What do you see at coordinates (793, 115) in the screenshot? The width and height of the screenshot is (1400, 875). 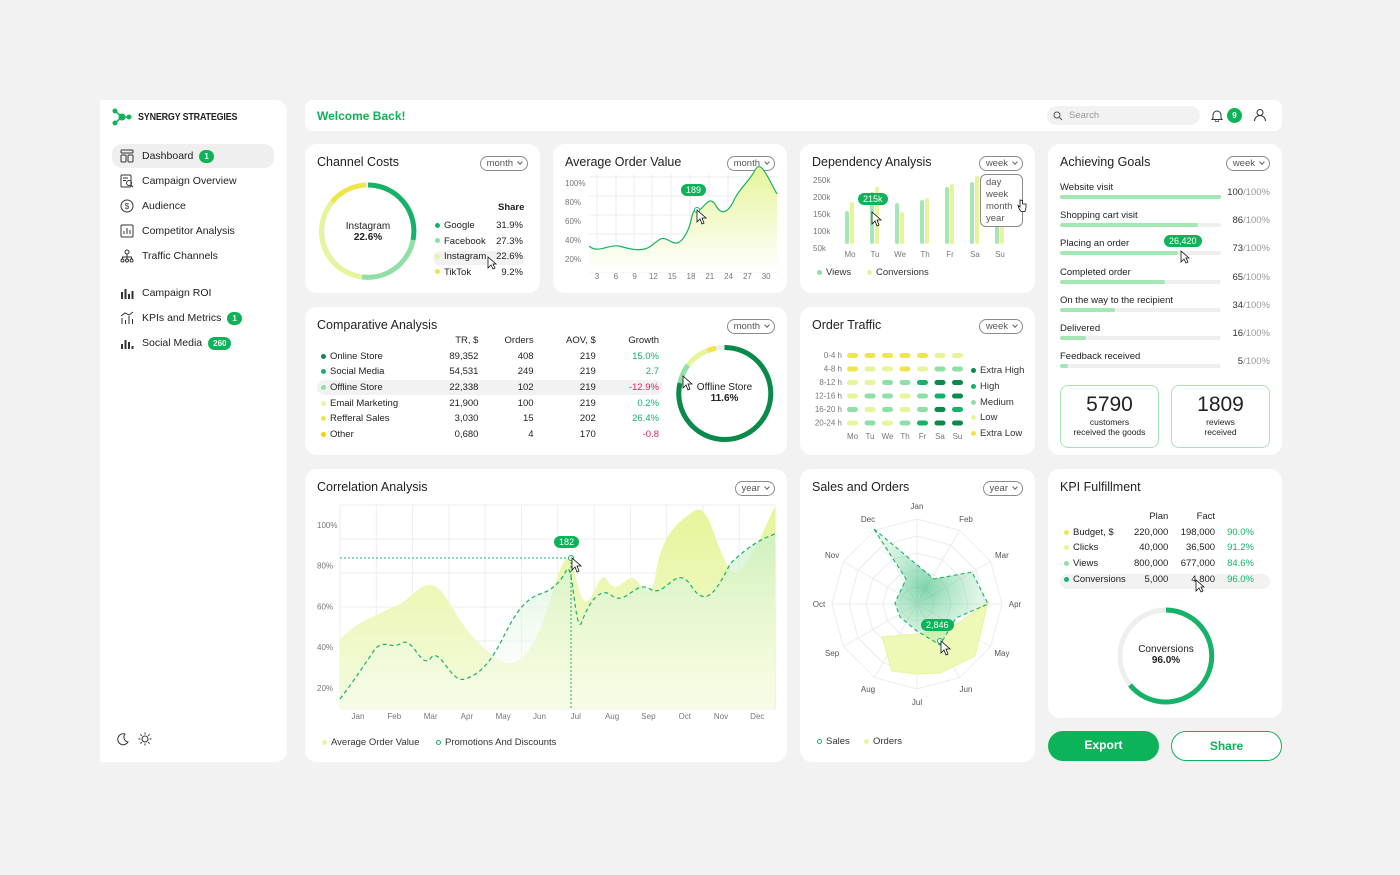 I see `top-bar: Welcome Back! Search 9` at bounding box center [793, 115].